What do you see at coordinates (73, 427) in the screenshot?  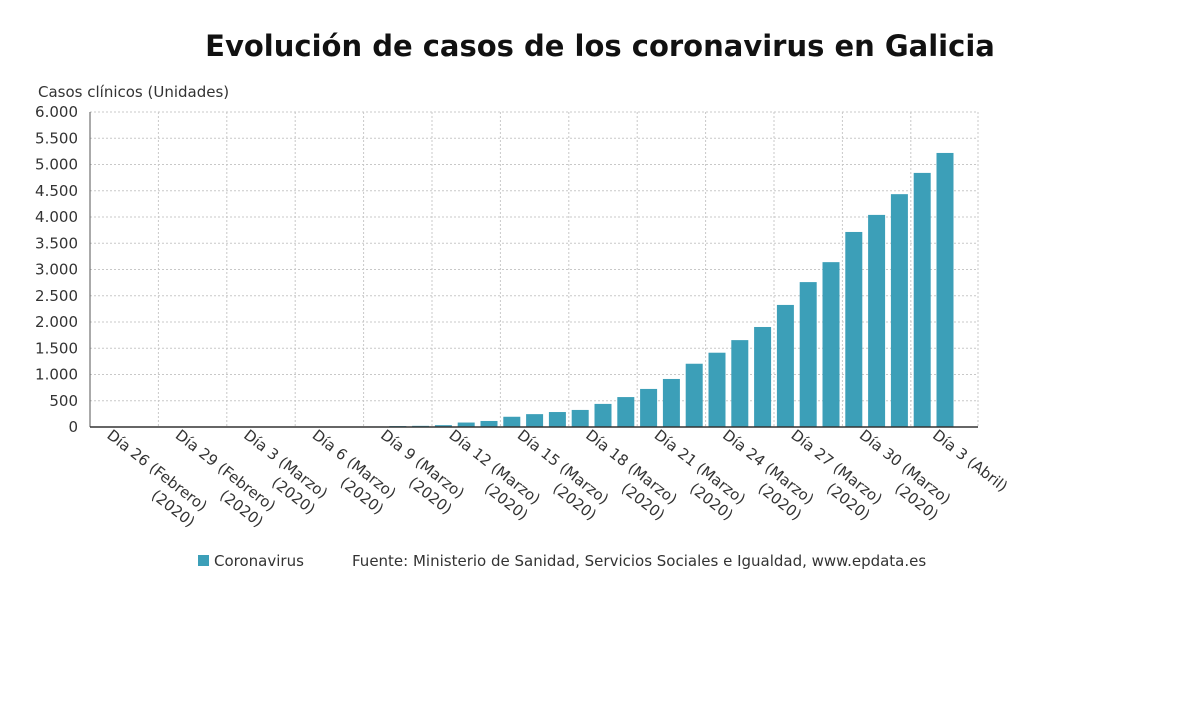 I see `y-tick-label: 0` at bounding box center [73, 427].